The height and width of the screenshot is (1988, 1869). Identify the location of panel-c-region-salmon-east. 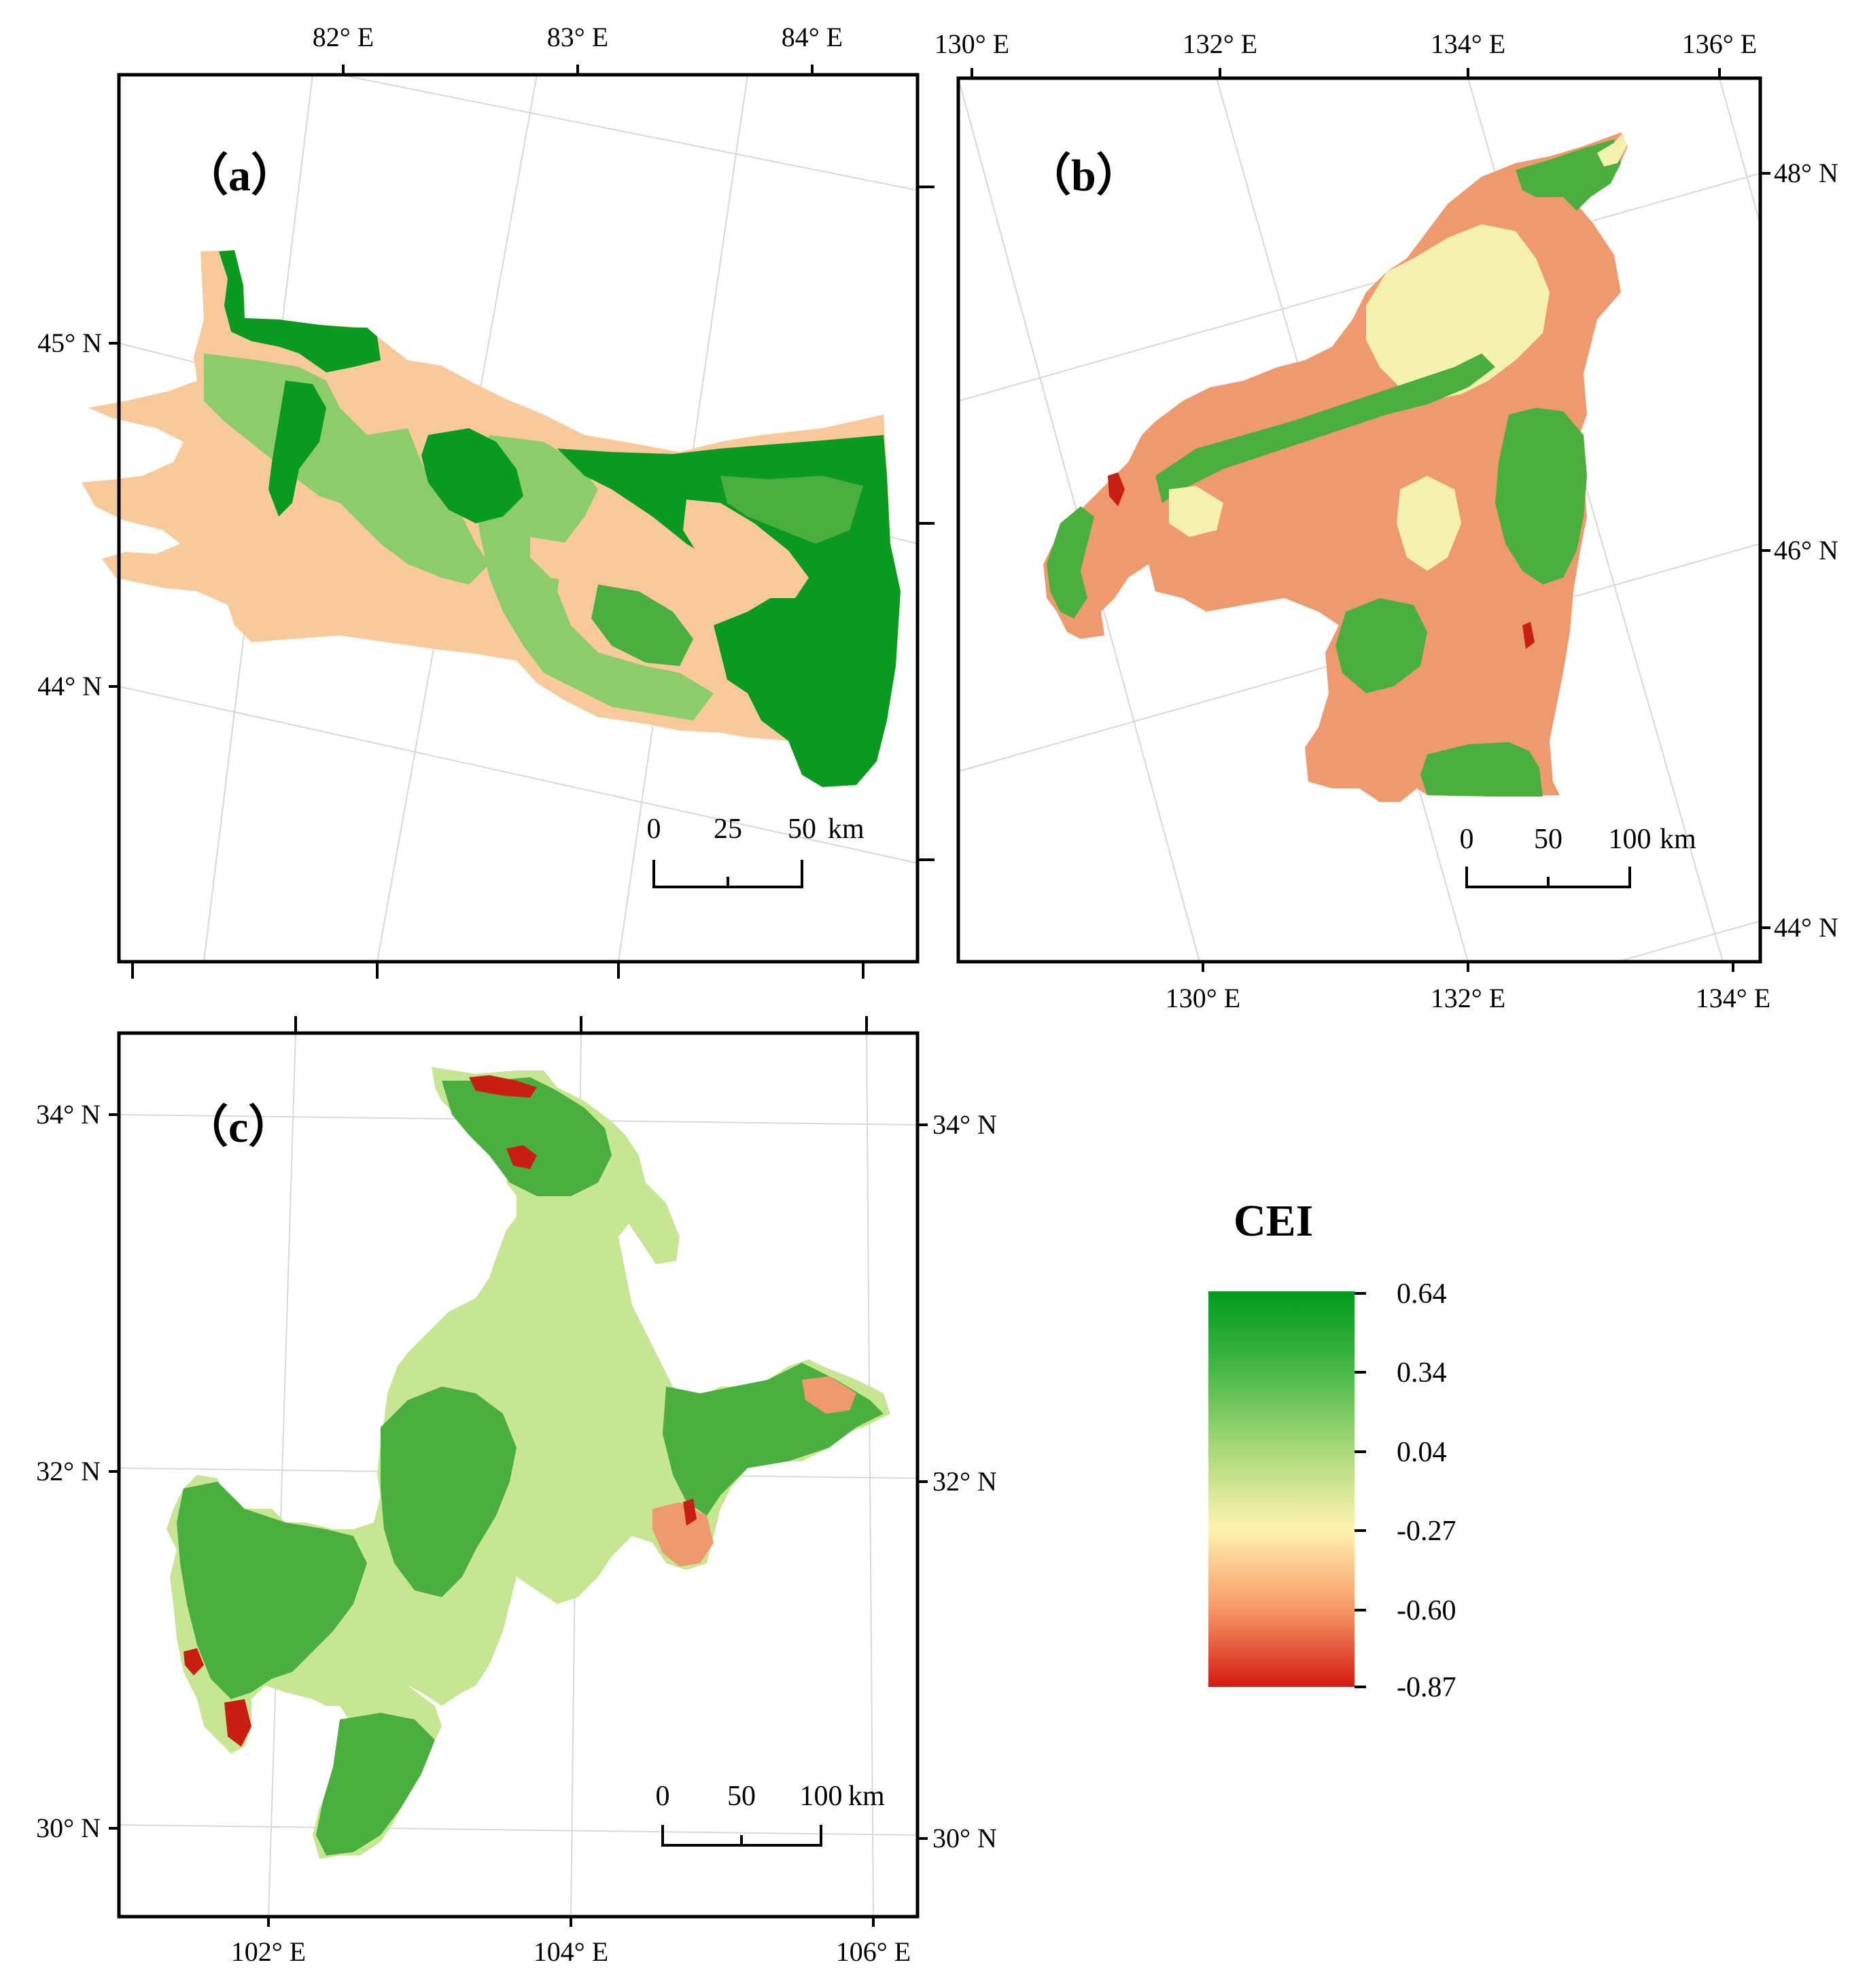
(683, 1534).